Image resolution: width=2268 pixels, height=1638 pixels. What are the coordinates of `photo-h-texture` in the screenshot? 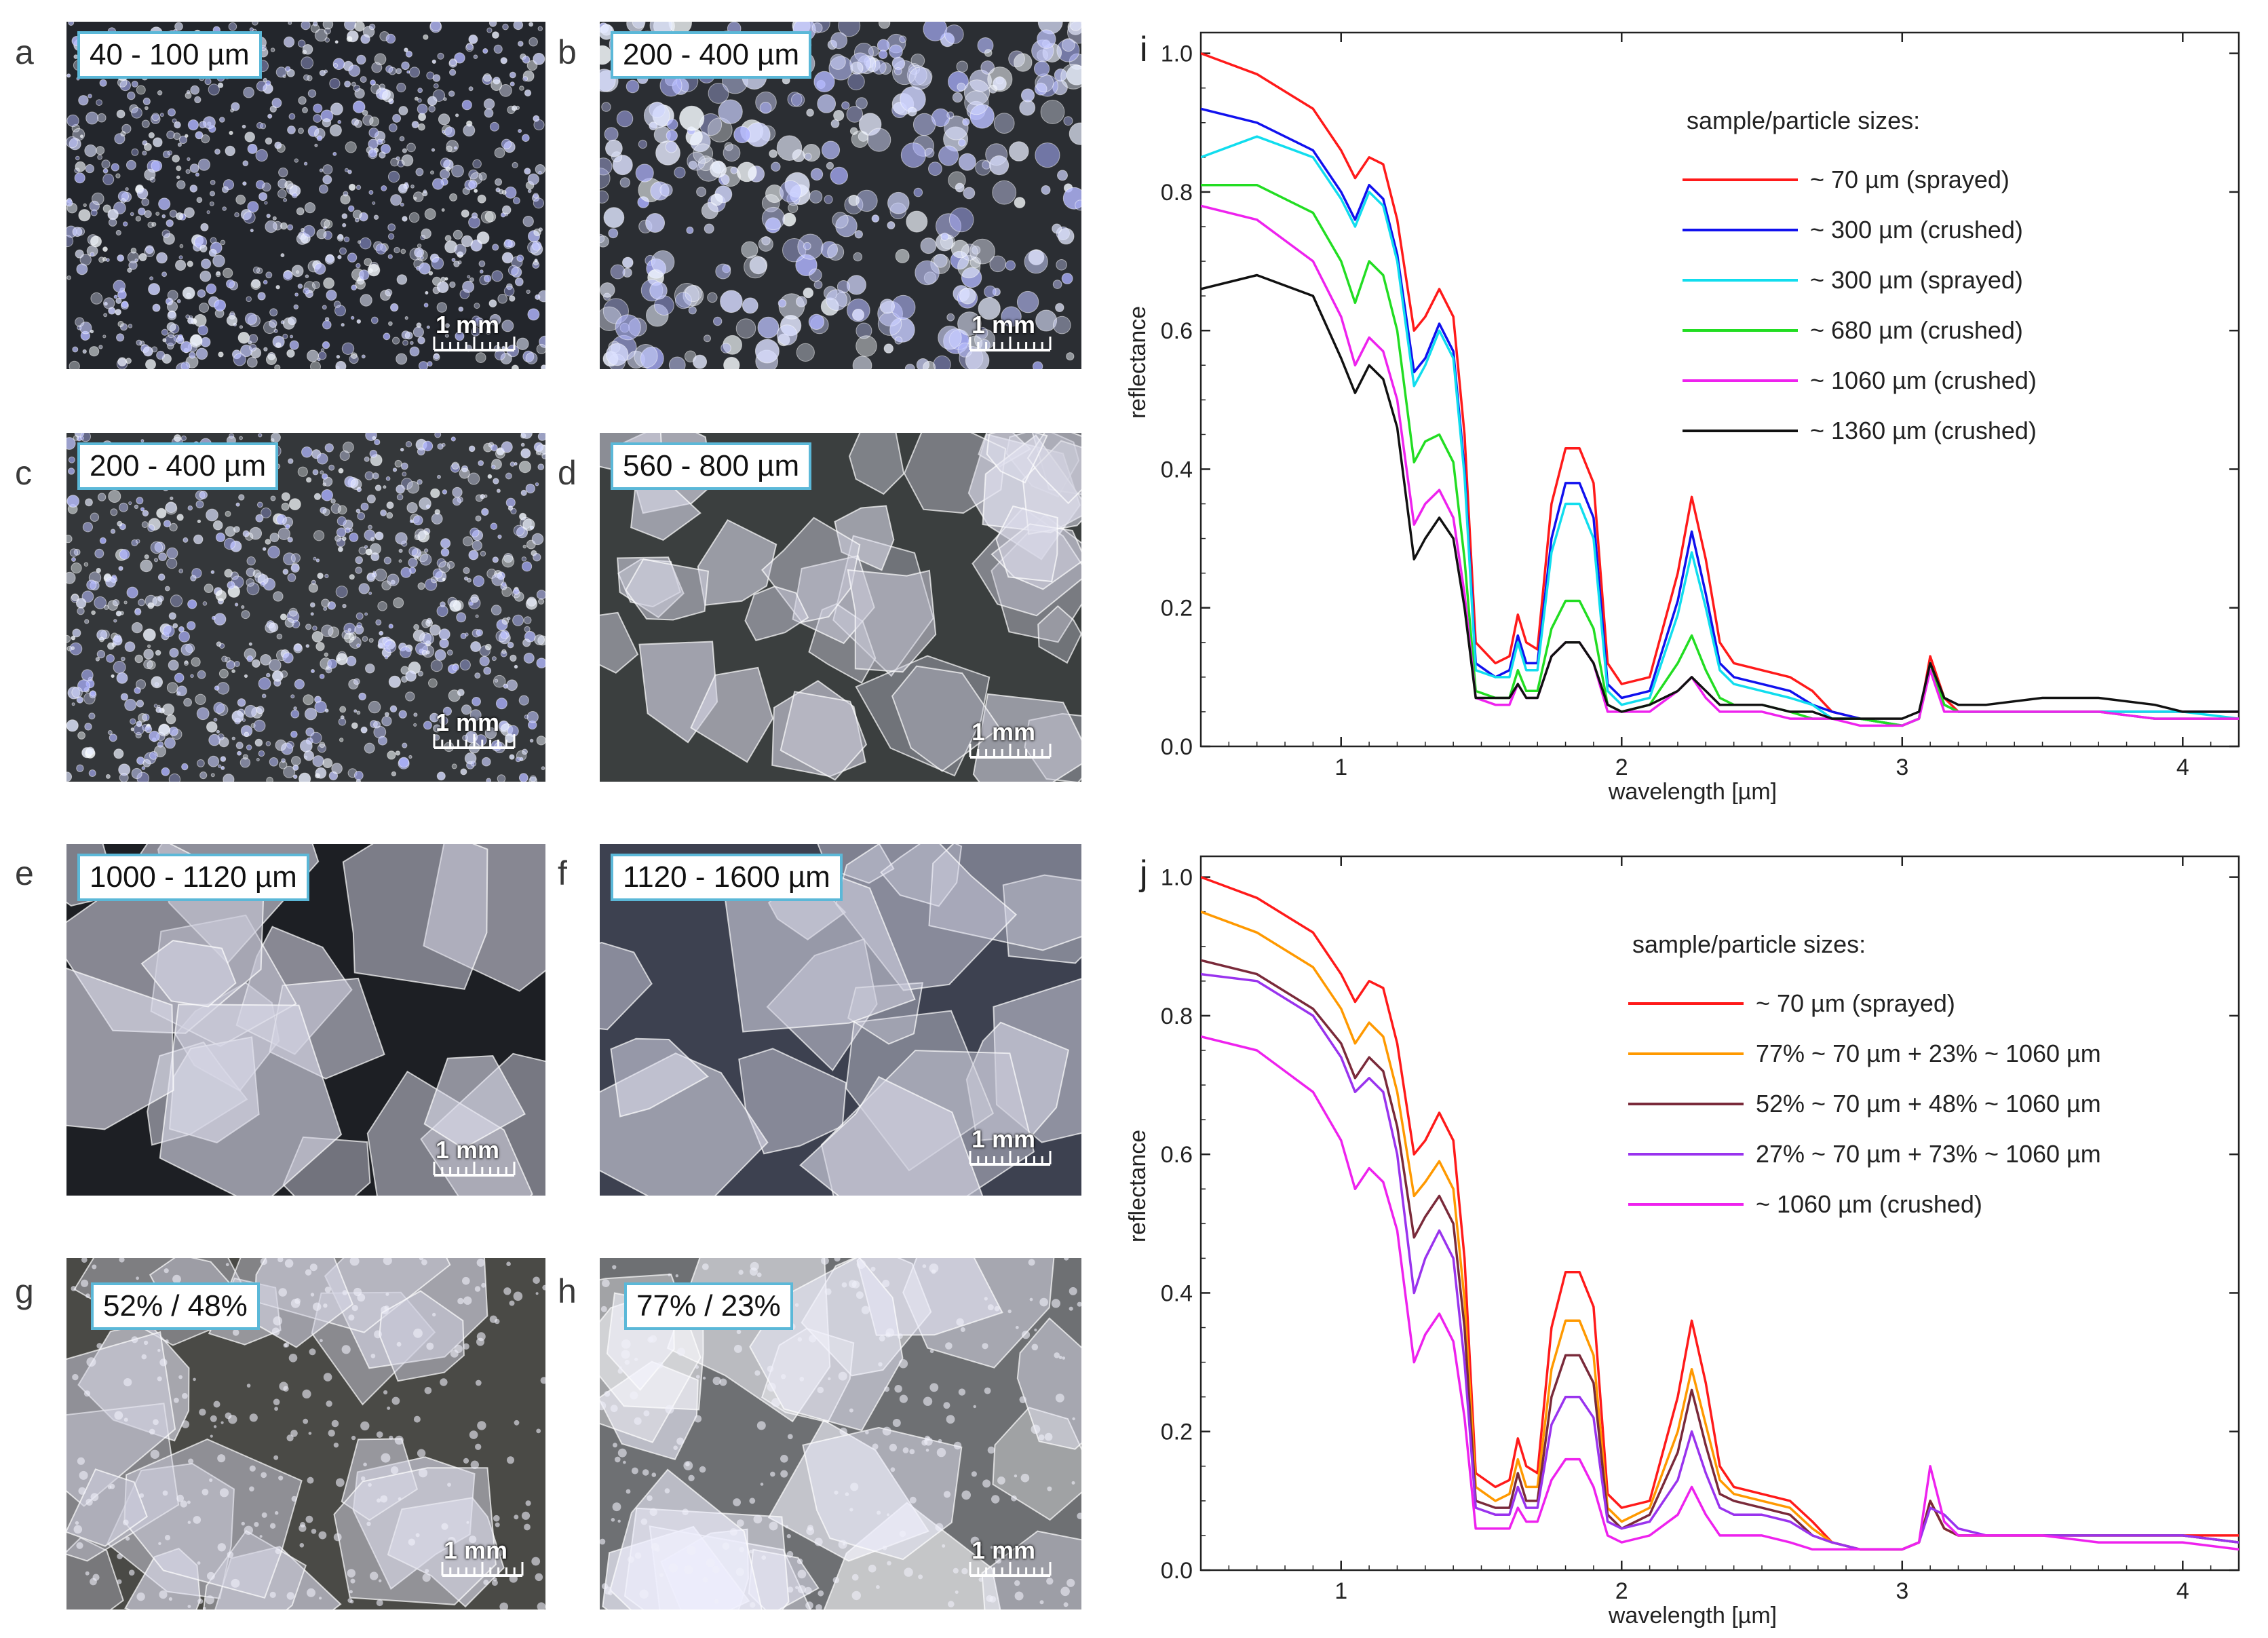 It's located at (840, 1434).